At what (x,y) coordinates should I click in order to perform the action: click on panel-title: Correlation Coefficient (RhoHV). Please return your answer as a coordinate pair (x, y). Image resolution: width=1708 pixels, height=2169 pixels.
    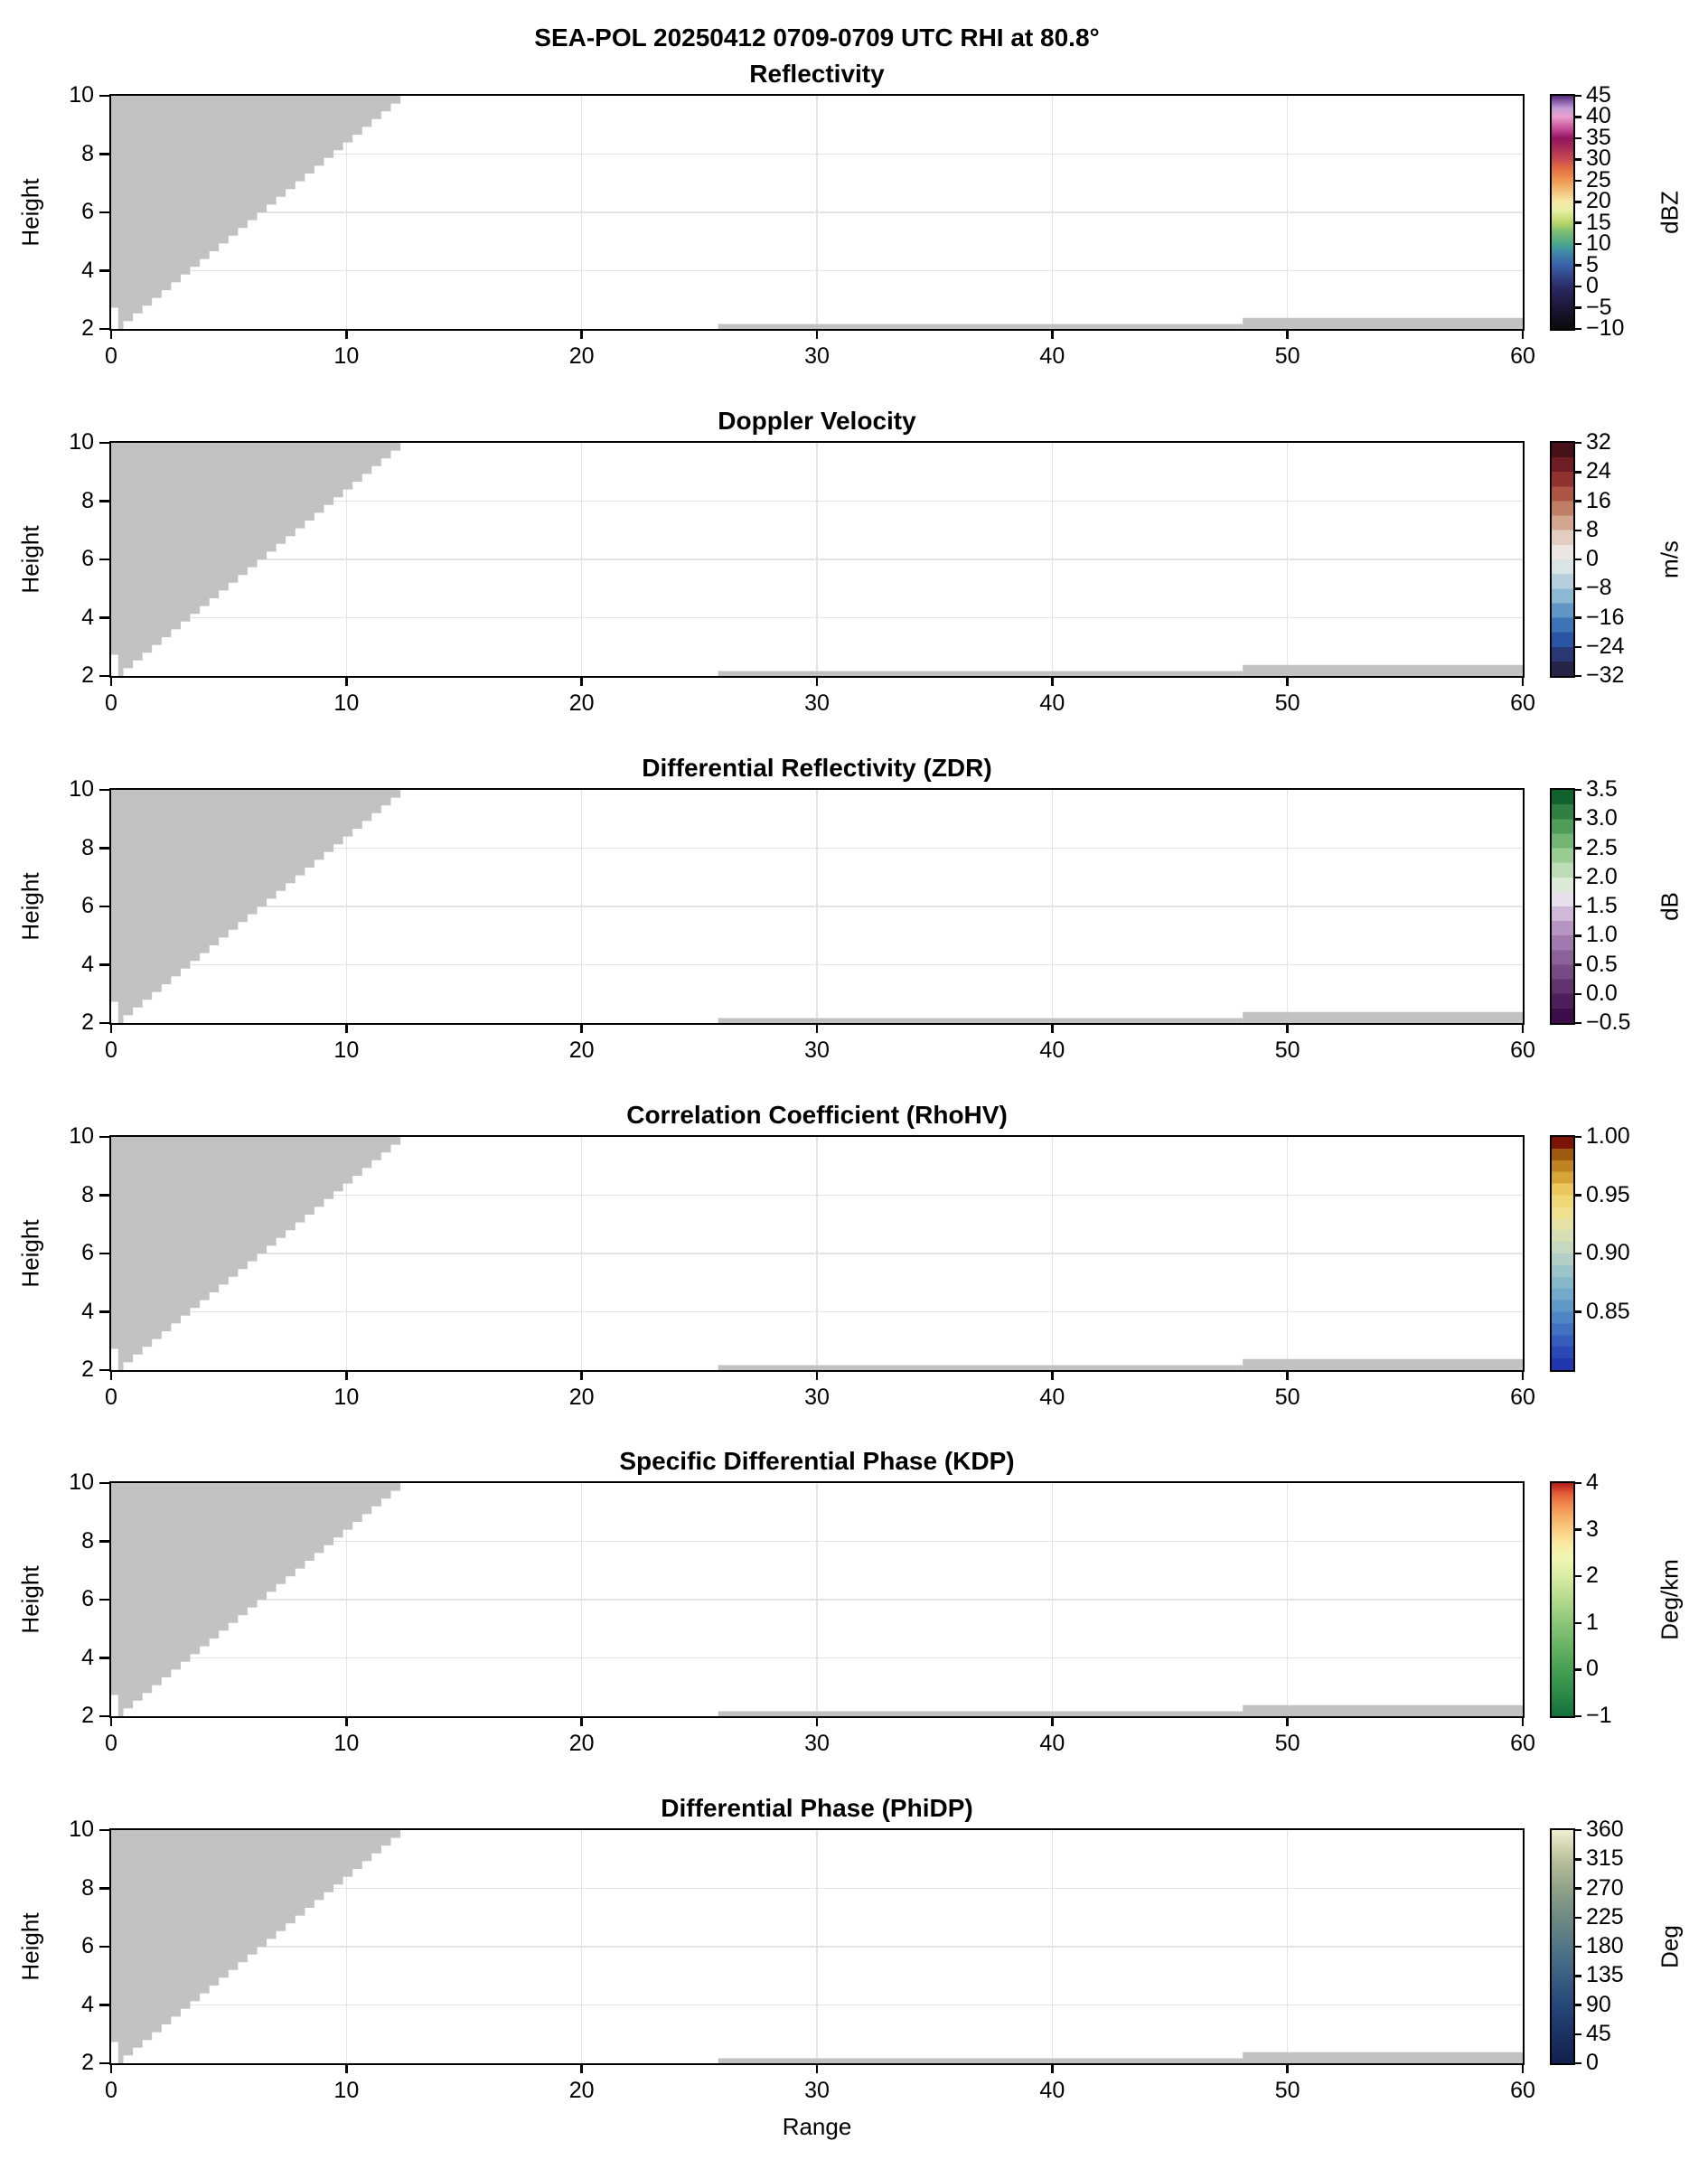
    Looking at the image, I should click on (817, 1115).